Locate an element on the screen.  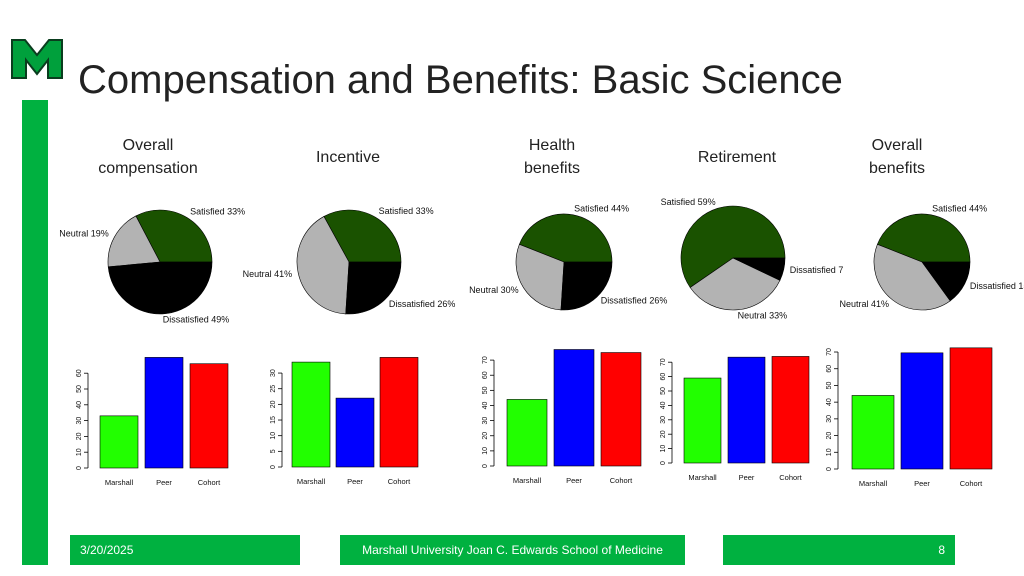
footer-date: 3/20/2025 is located at coordinates (185, 550).